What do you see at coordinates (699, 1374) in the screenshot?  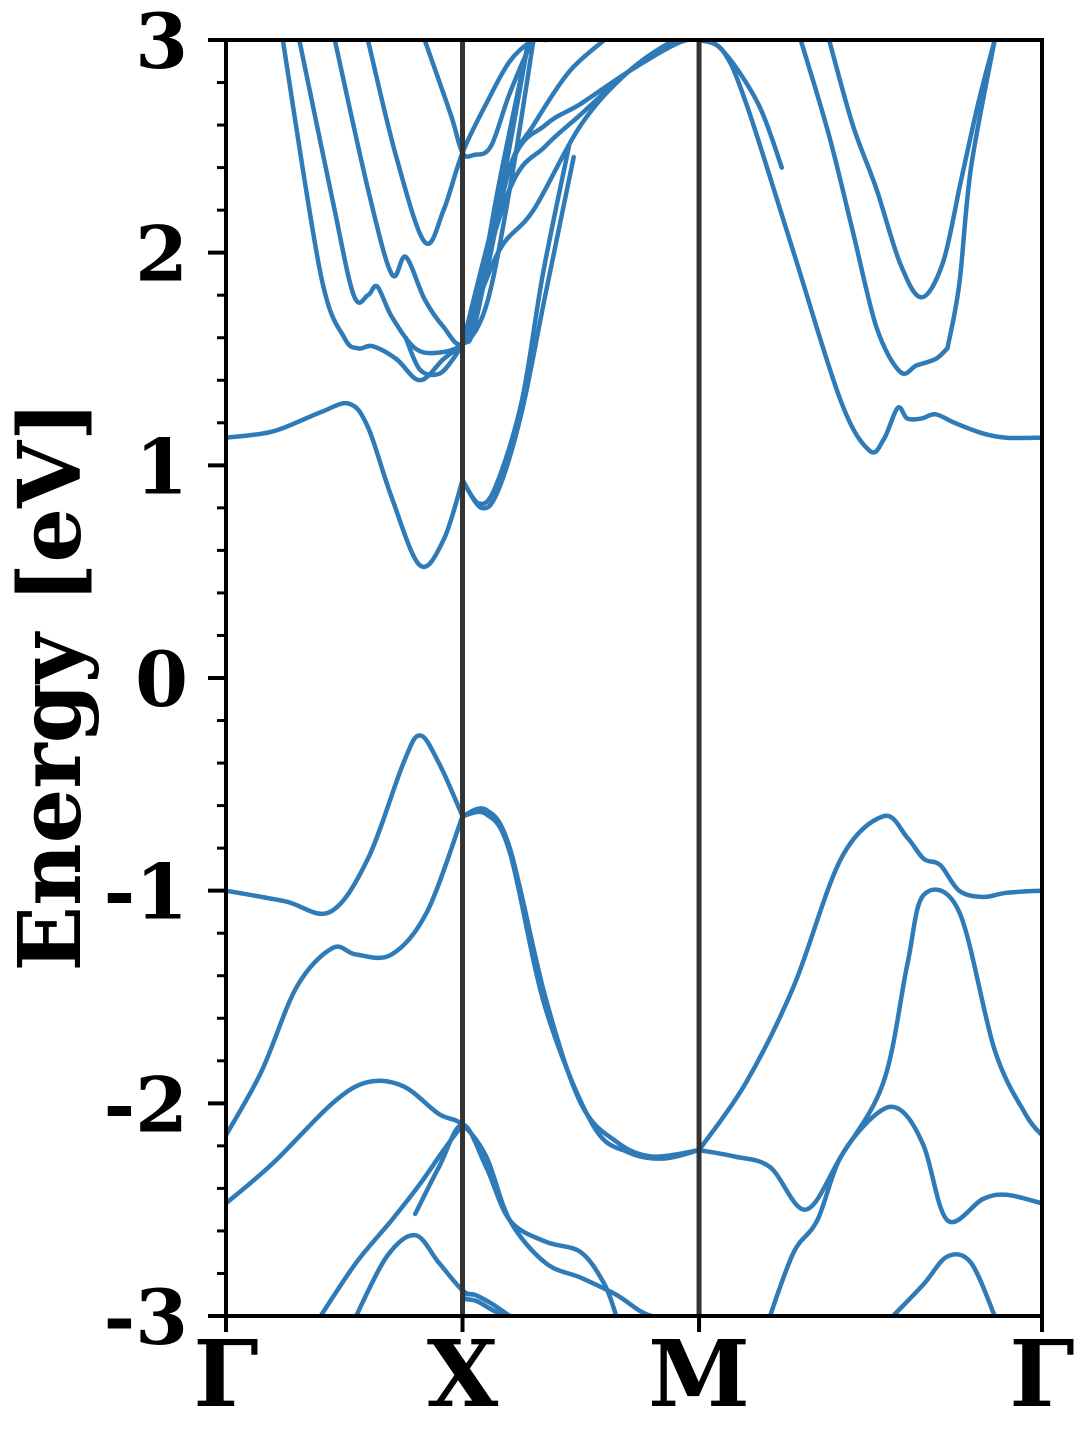 I see `x-tick-label: M` at bounding box center [699, 1374].